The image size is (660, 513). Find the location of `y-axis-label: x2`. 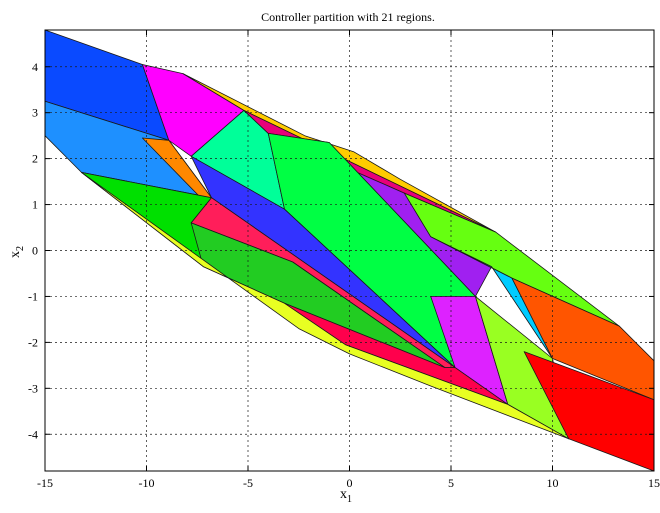

y-axis-label: x2 is located at coordinates (17, 252).